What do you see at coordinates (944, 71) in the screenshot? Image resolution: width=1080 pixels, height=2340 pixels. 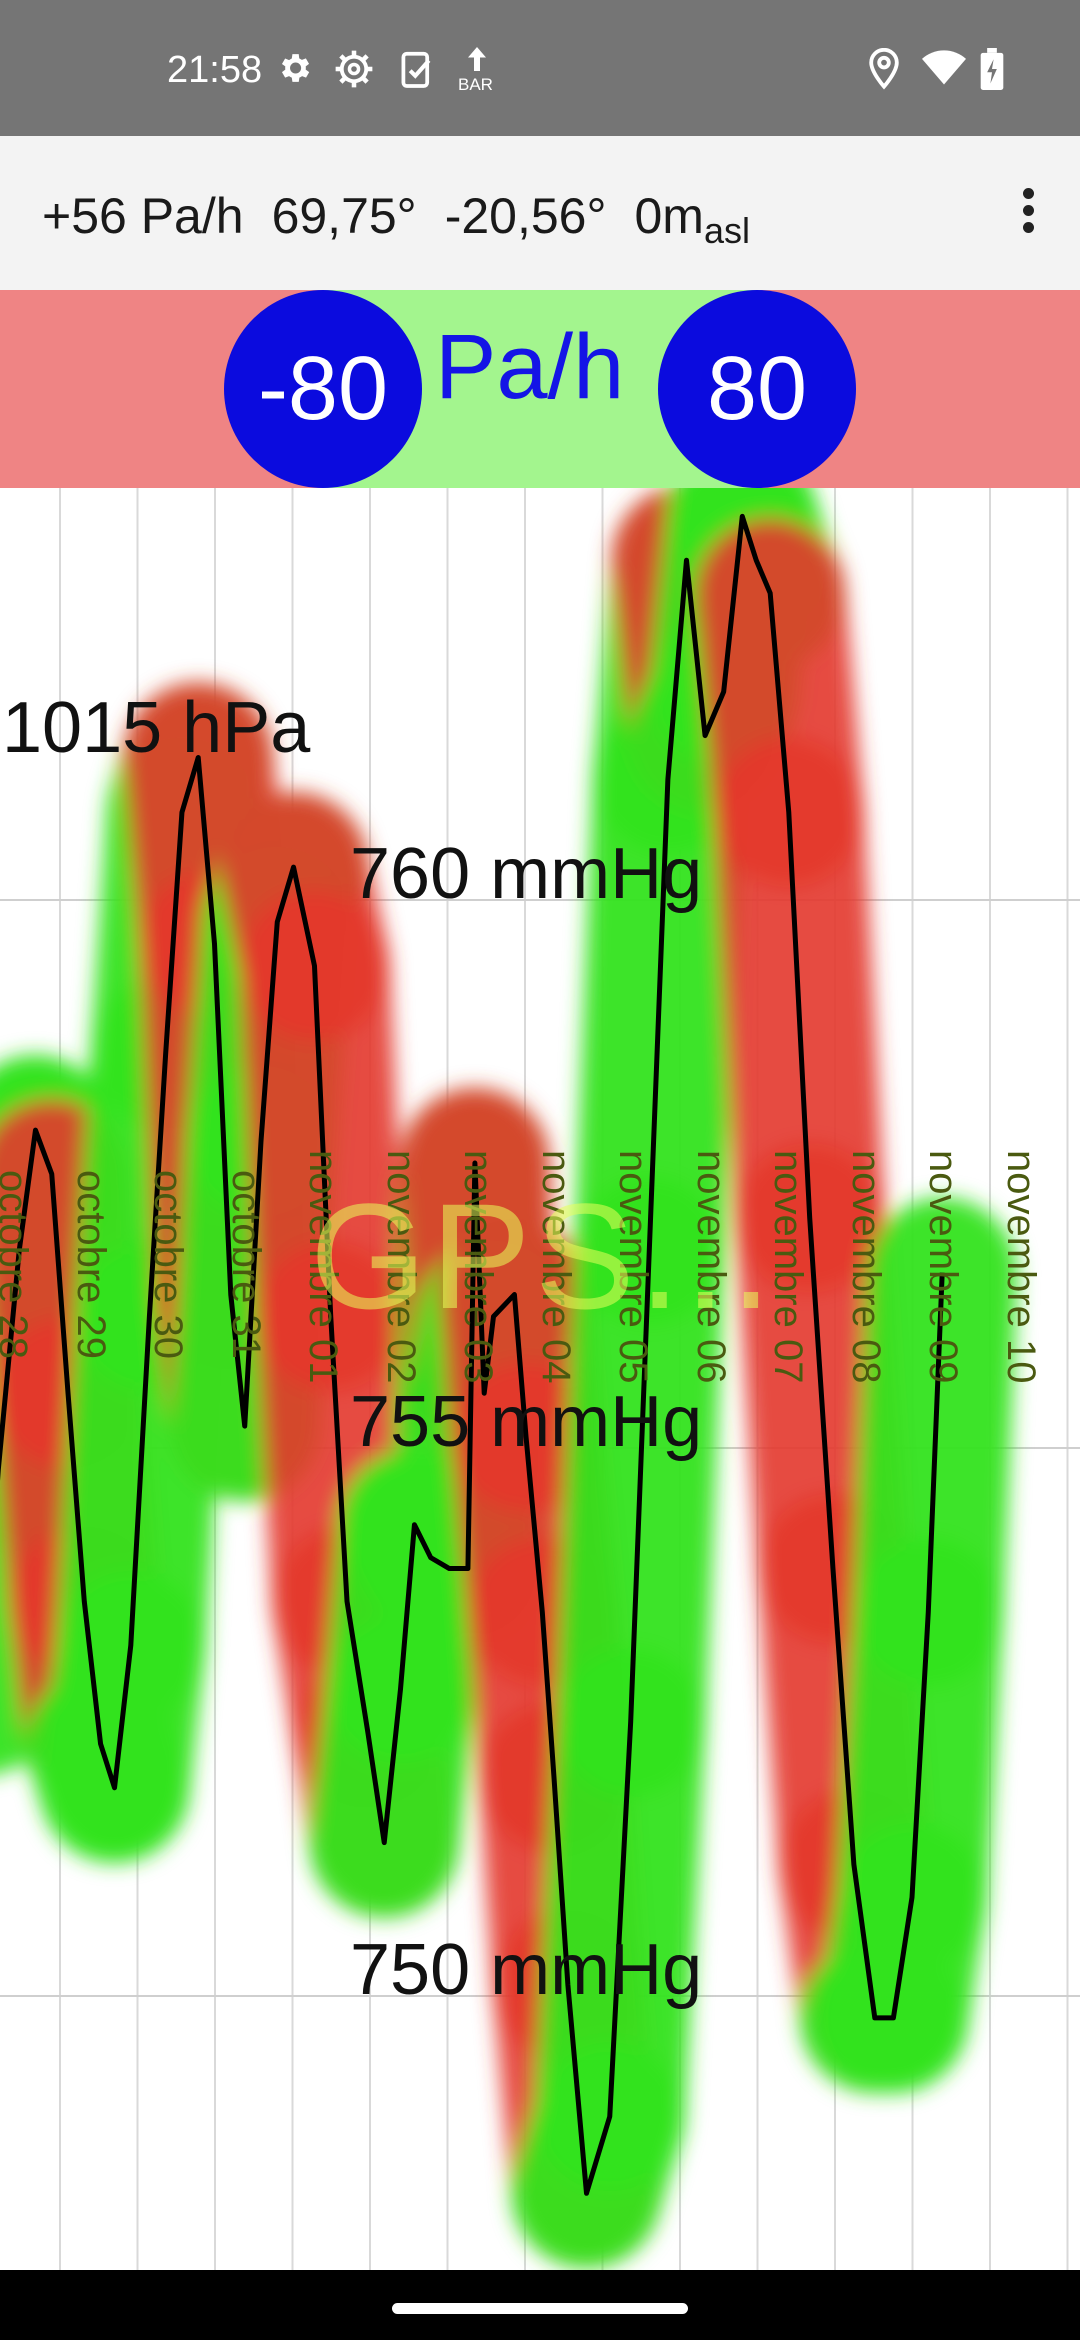 I see `wifi-icon` at bounding box center [944, 71].